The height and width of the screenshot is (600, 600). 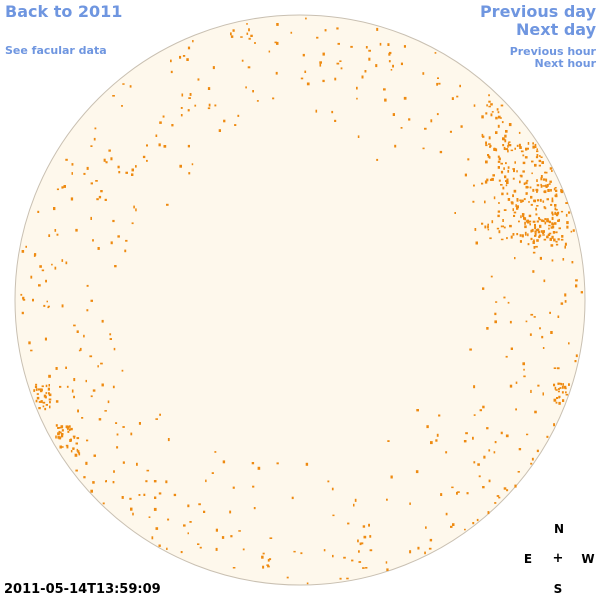 I want to click on next-day-link: Next day, so click(x=556, y=29).